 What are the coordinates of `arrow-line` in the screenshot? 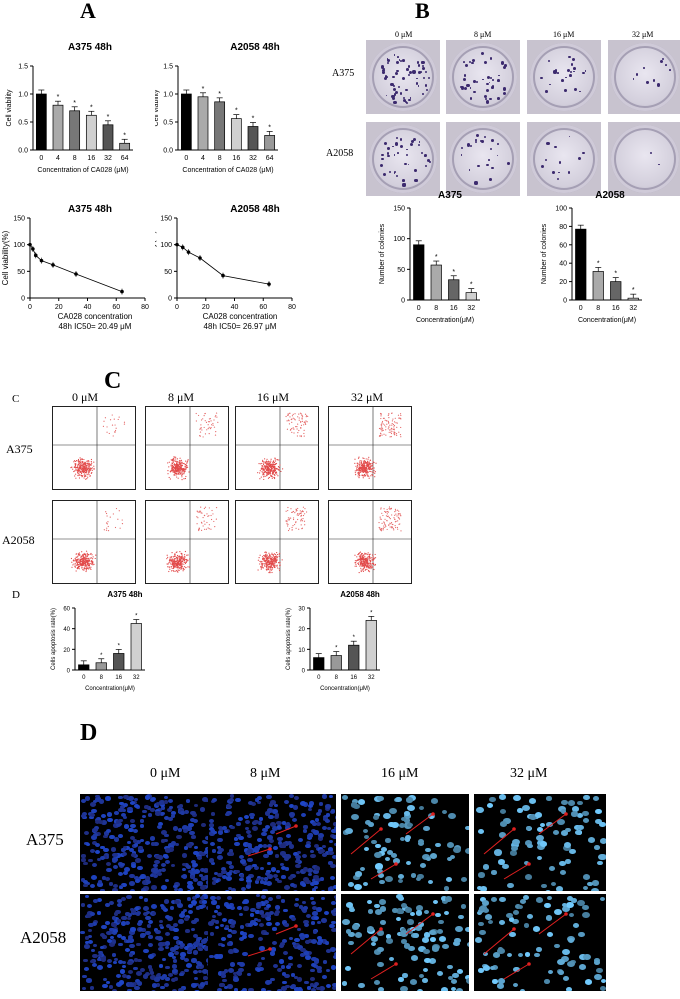 It's located at (366, 941).